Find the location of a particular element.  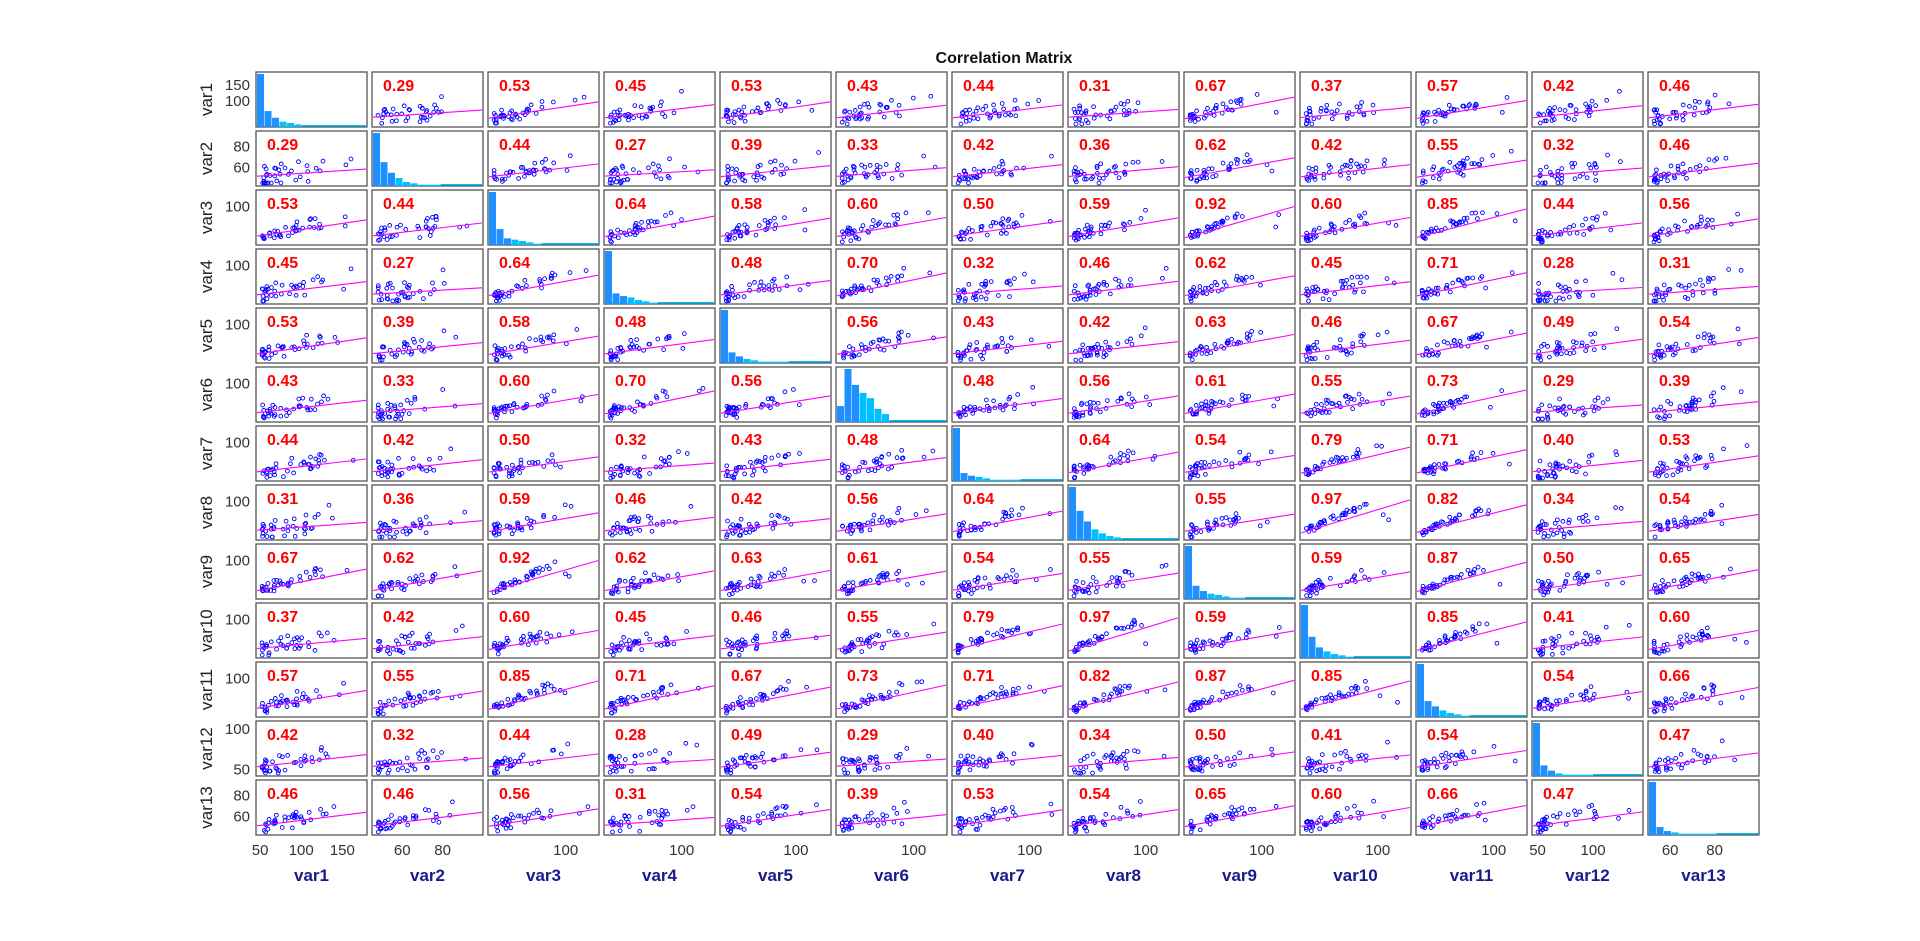

correlation-label: 0.92 is located at coordinates (514, 558).